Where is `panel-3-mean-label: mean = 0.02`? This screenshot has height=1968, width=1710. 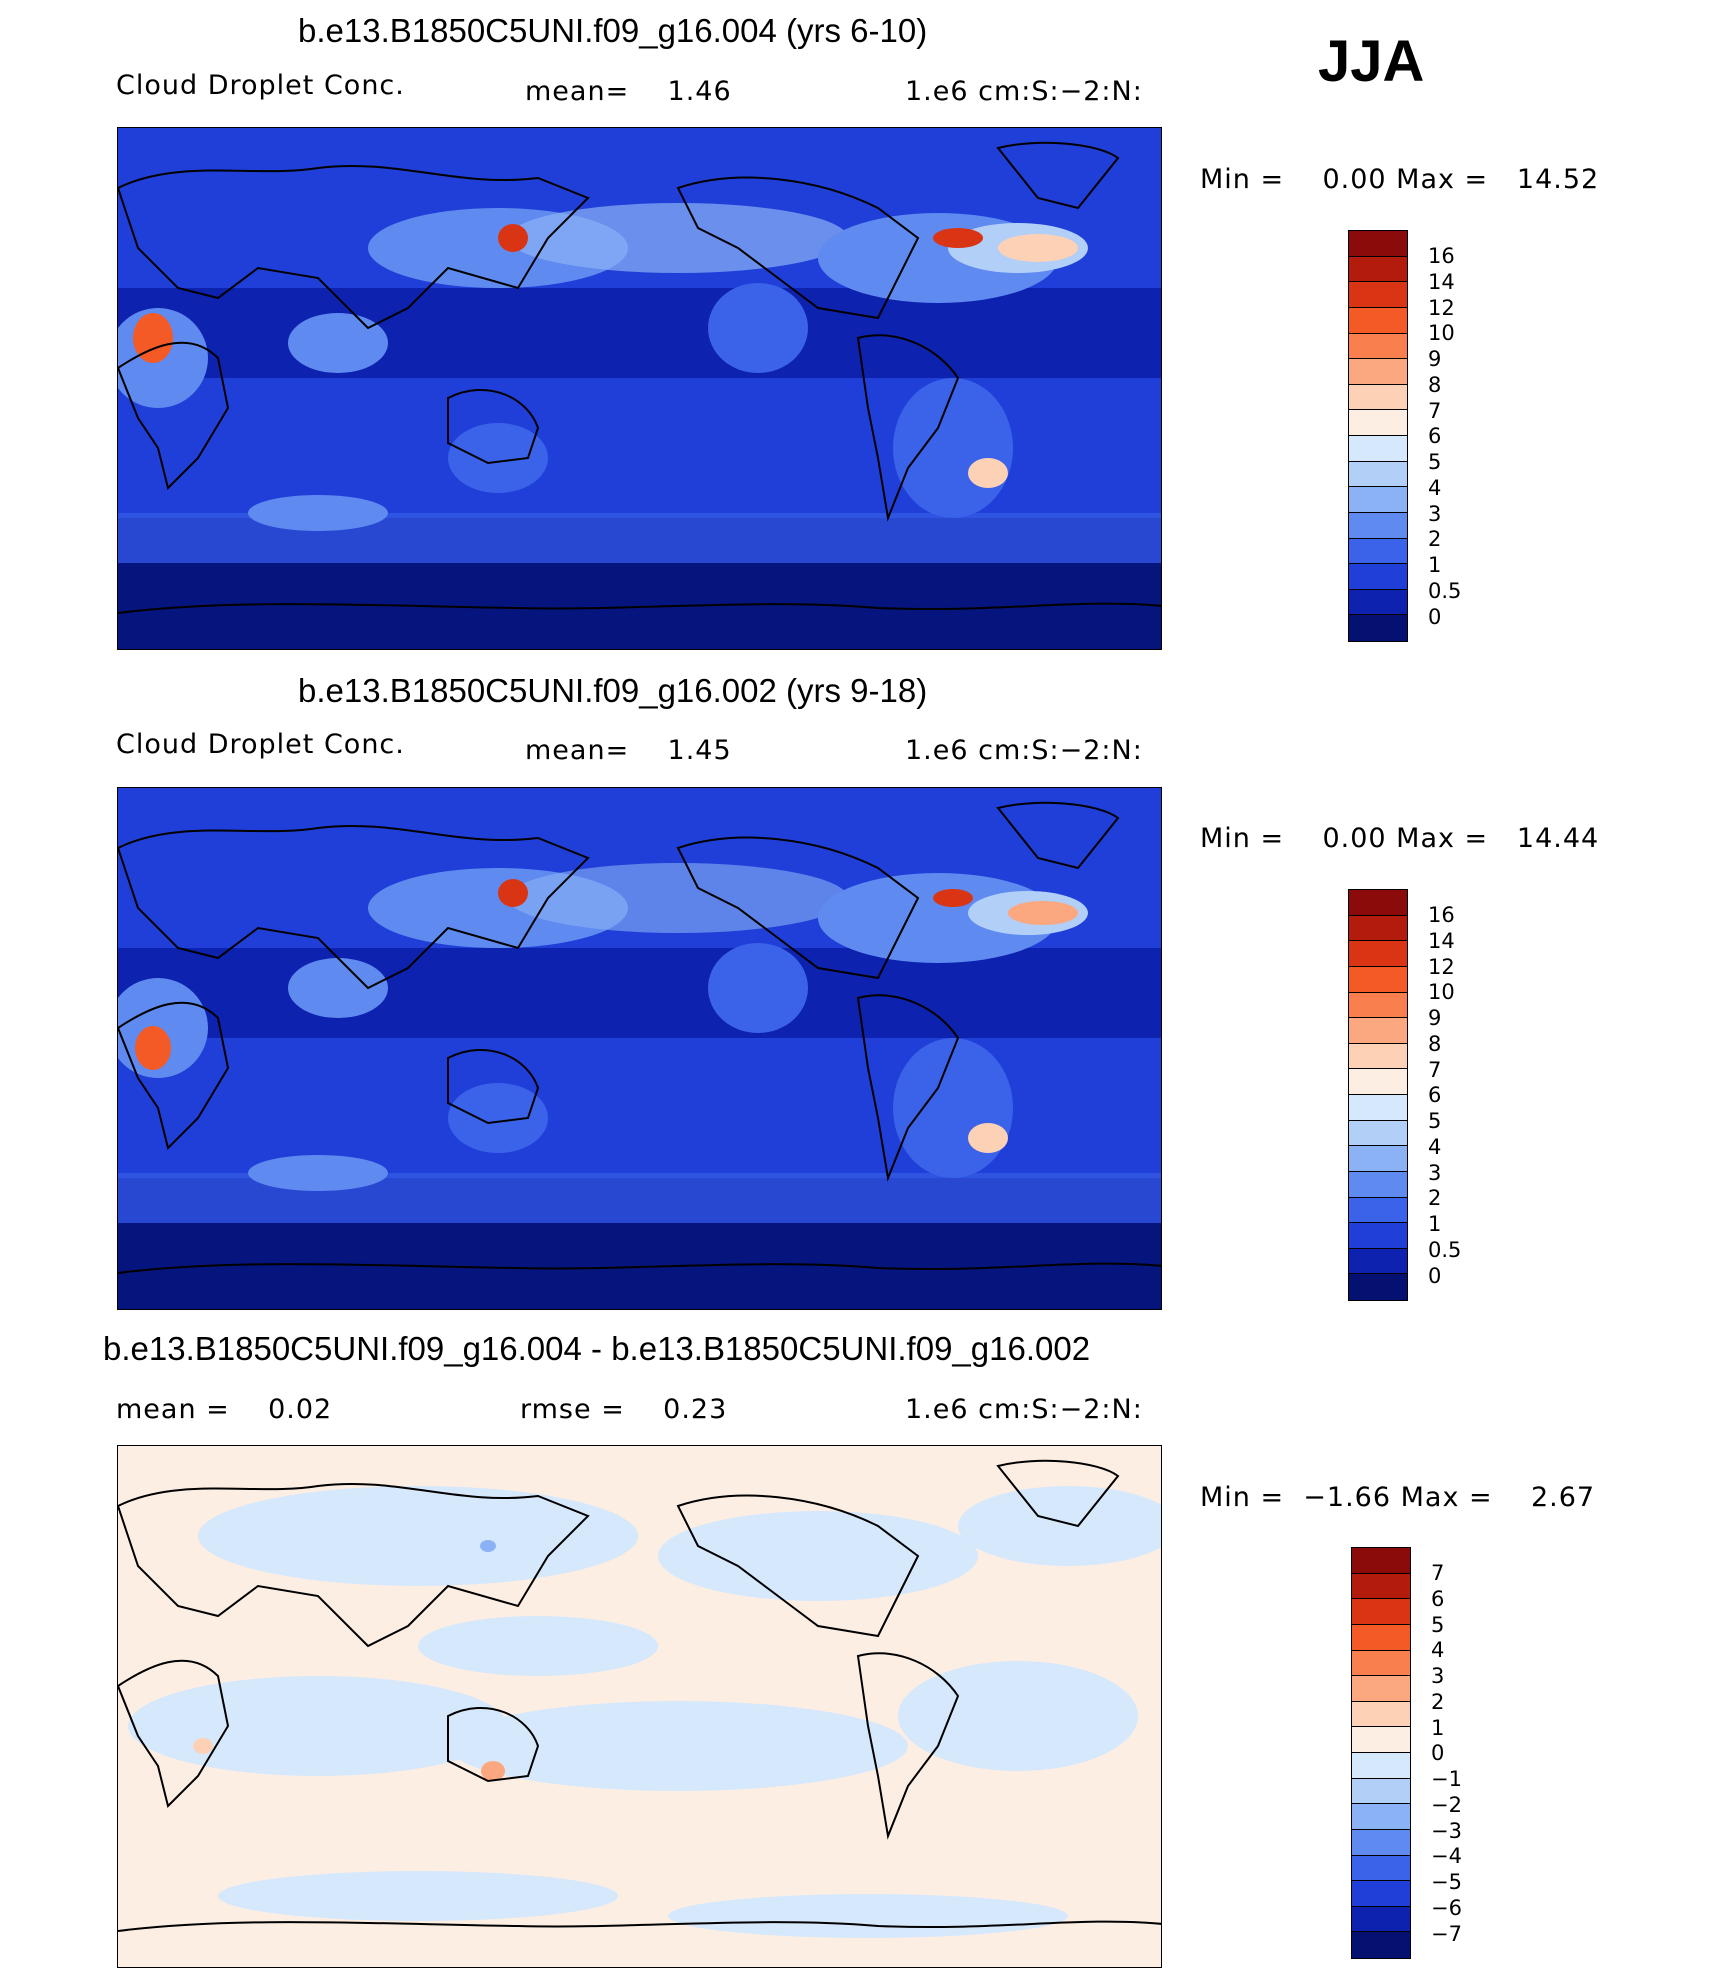 panel-3-mean-label: mean = 0.02 is located at coordinates (224, 1409).